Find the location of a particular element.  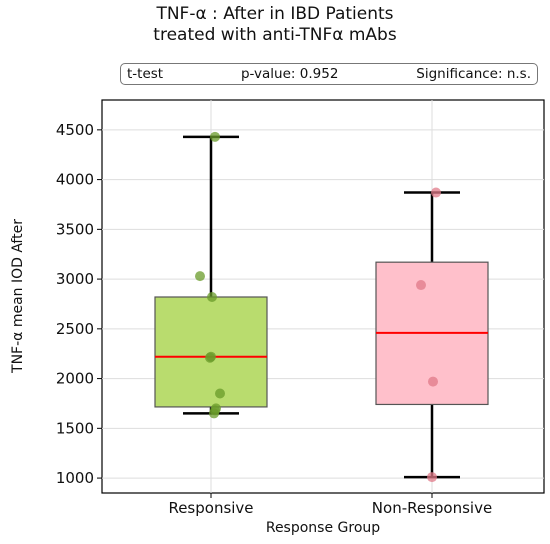

chart-title-line-1: TNF-α : After in IBD Patients is located at coordinates (275, 14).